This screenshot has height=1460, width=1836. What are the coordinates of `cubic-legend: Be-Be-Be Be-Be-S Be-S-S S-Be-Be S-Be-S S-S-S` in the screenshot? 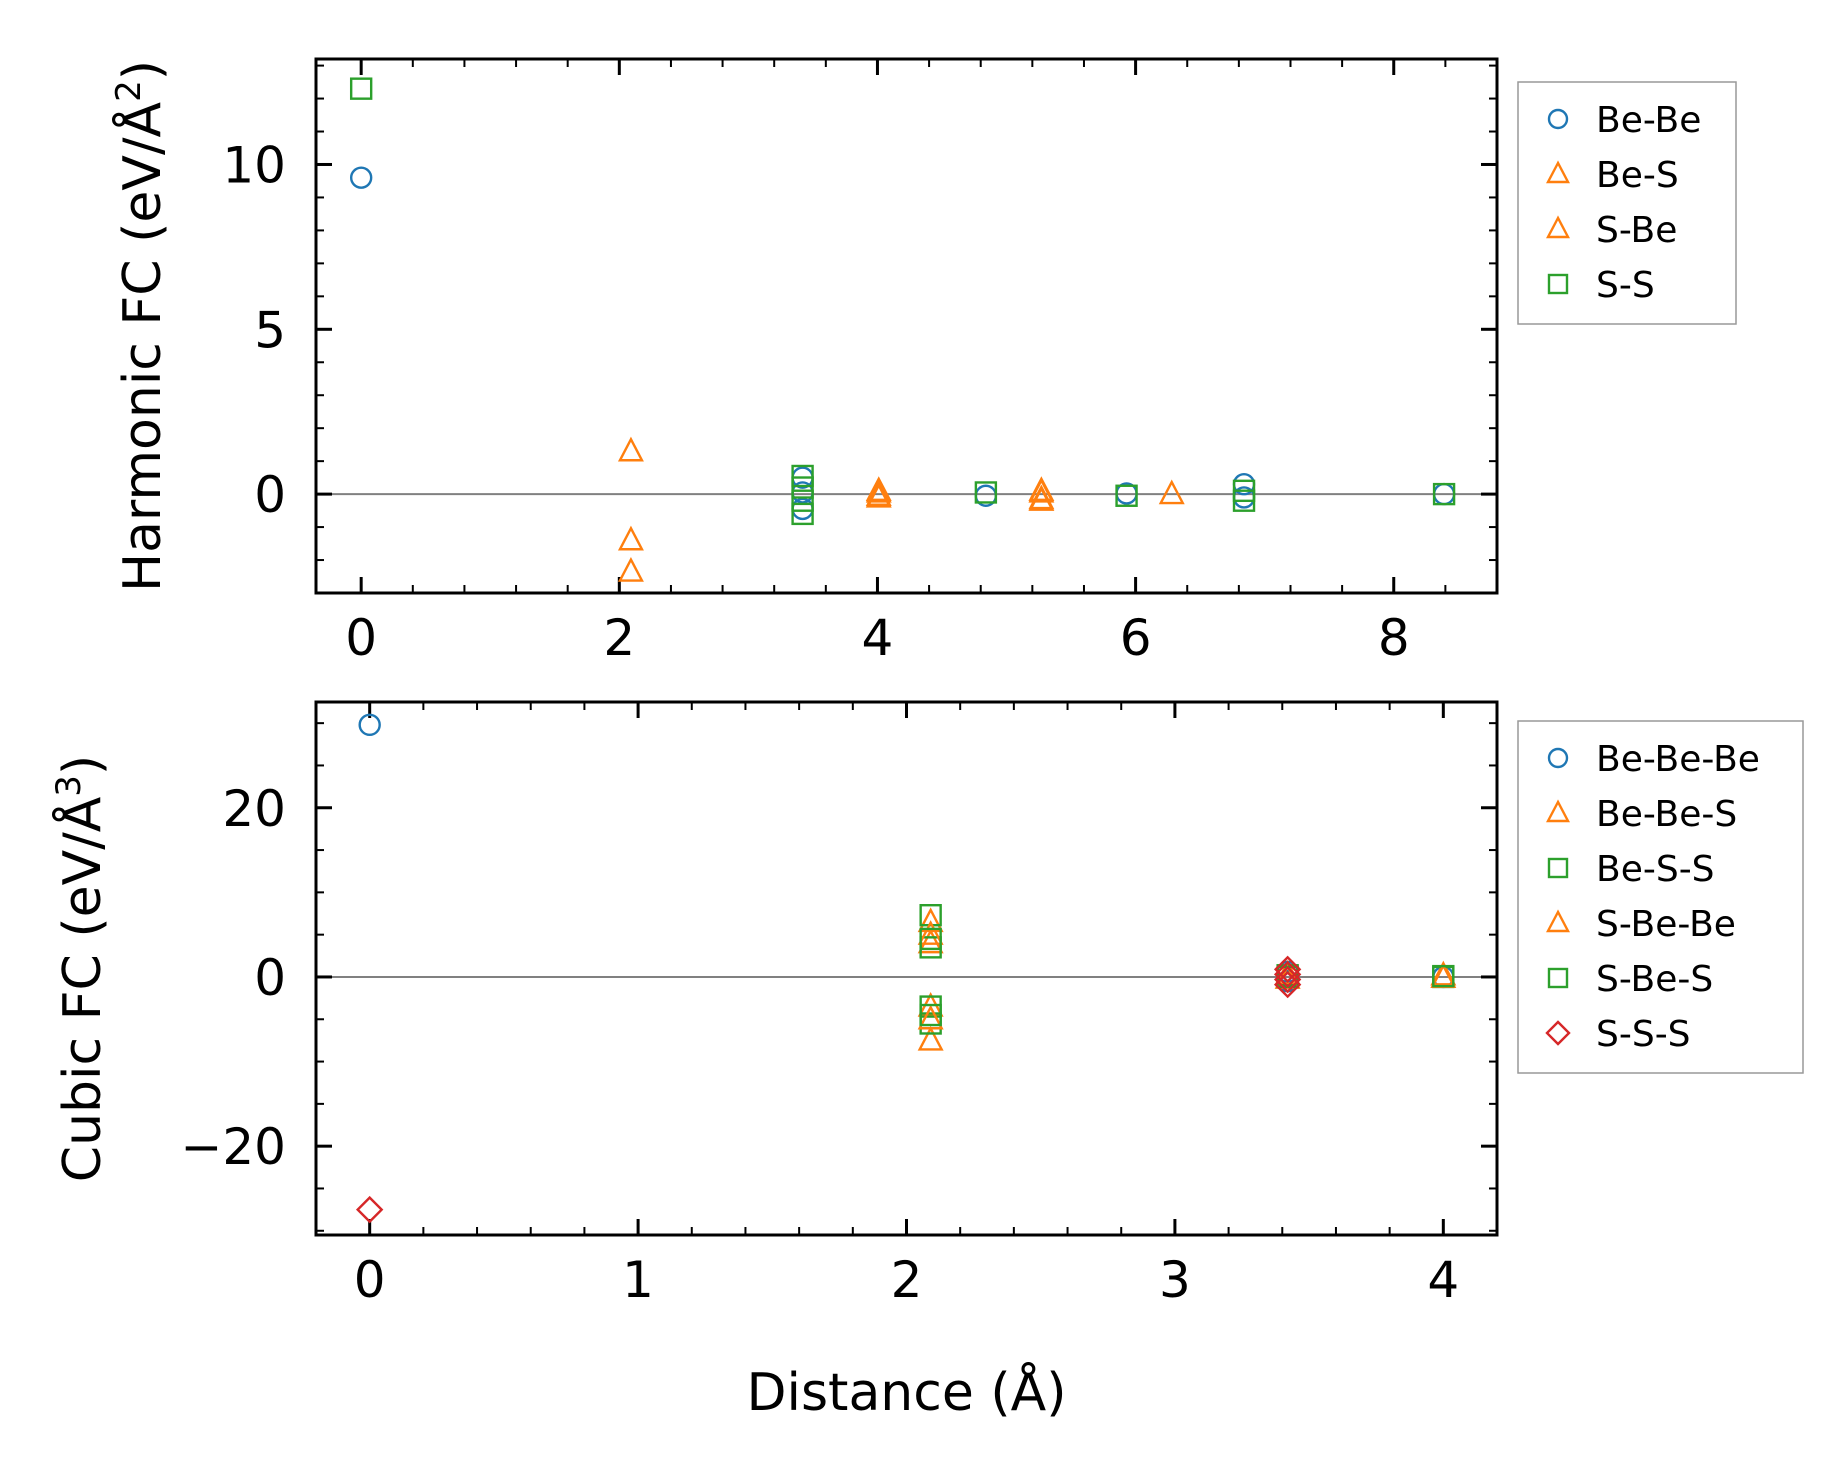 It's located at (1660, 897).